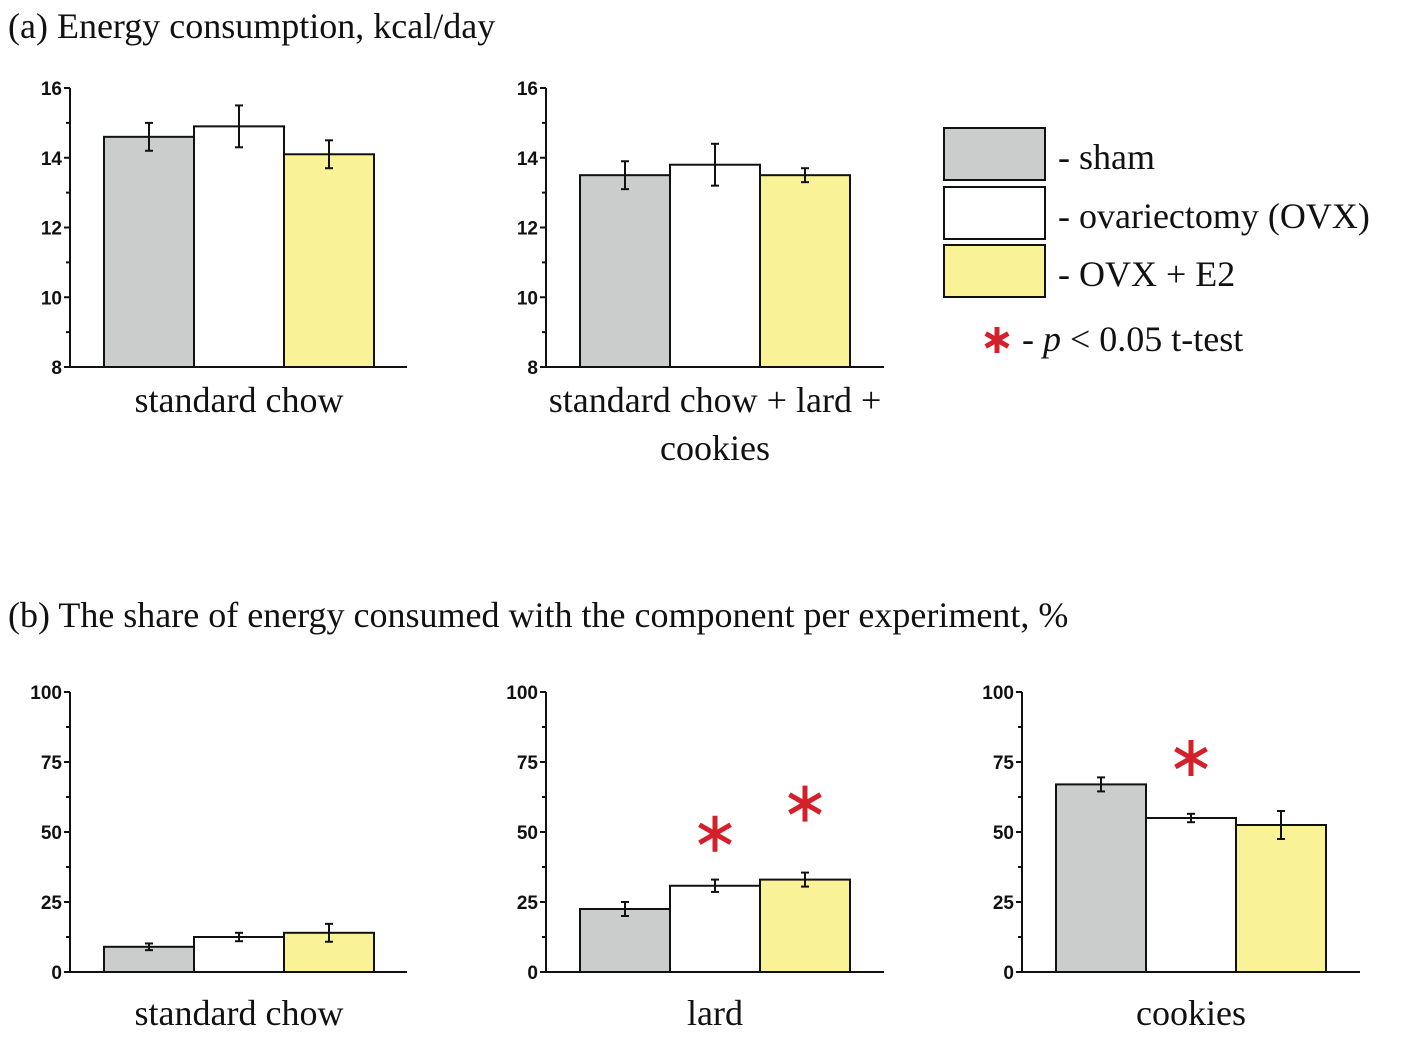 This screenshot has height=1045, width=1407. I want to click on legend-swatch-ovx-e2, so click(994, 271).